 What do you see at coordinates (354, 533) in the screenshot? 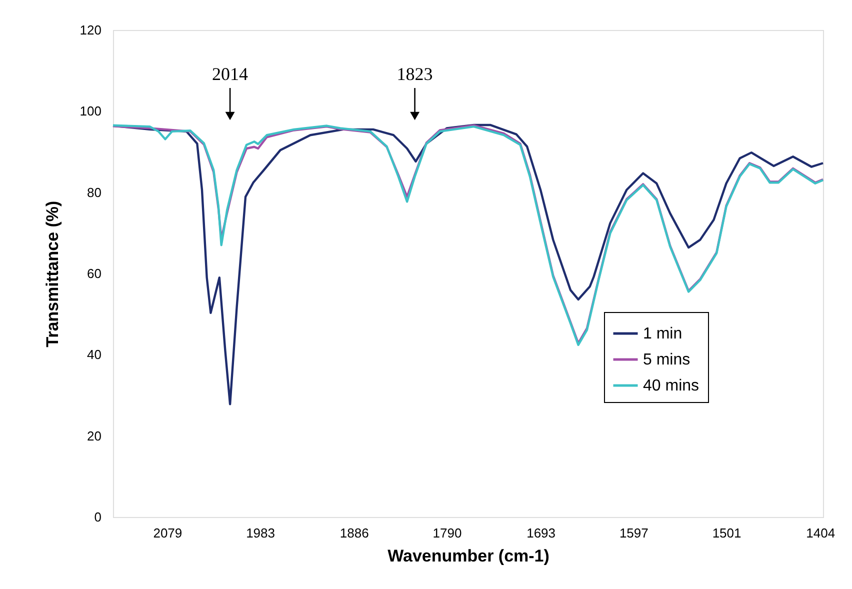
I see `x-tick-label: 1886` at bounding box center [354, 533].